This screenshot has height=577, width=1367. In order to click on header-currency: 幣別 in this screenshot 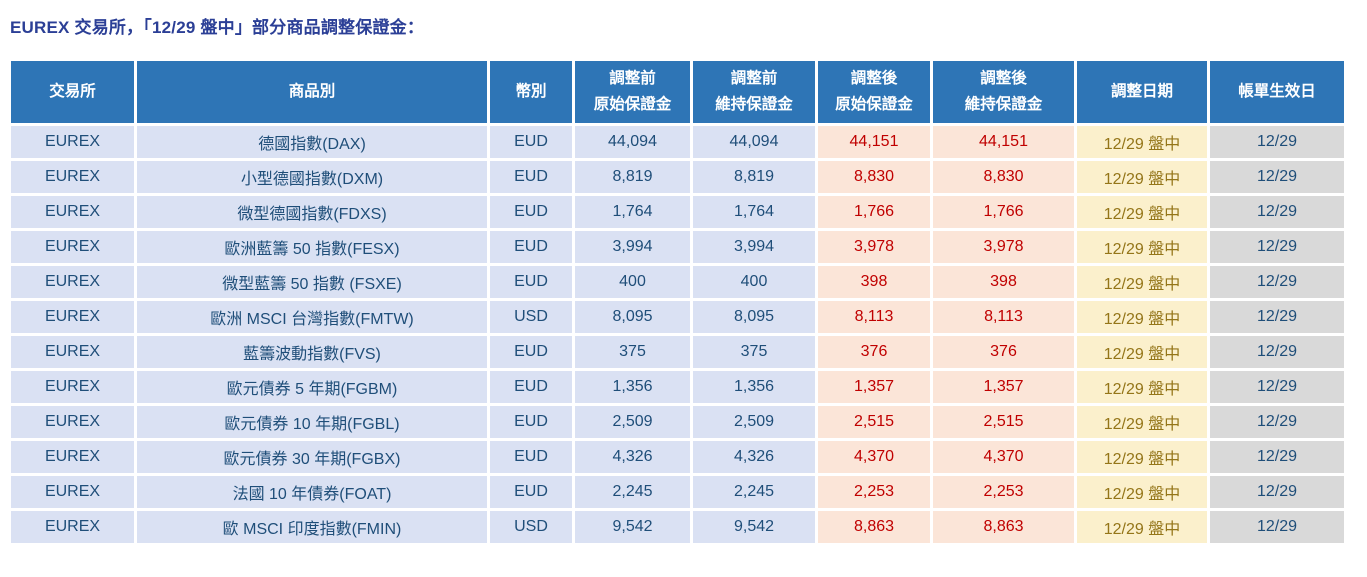, I will do `click(531, 92)`.